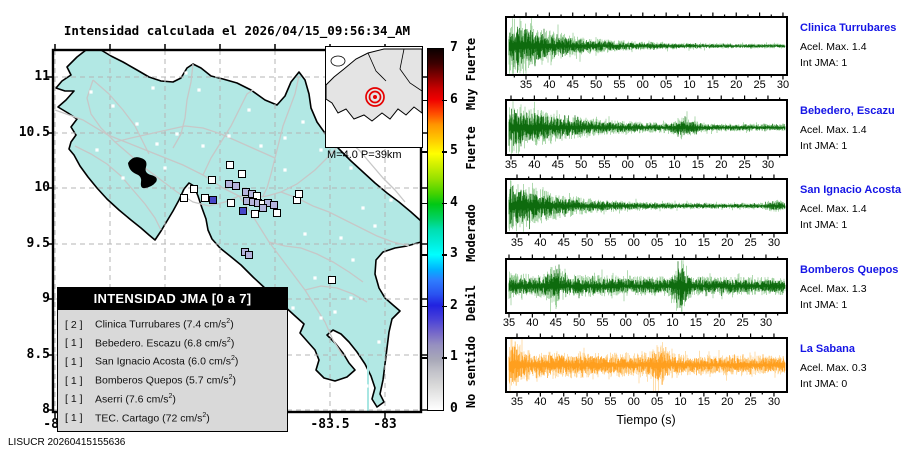 The image size is (910, 460). What do you see at coordinates (34, 132) in the screenshot?
I see `y-axis-tick-label: 10.5` at bounding box center [34, 132].